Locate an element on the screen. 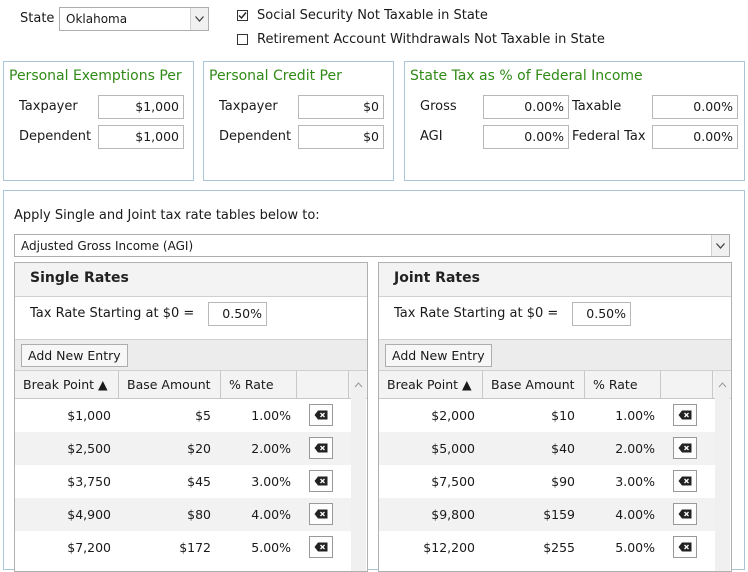 This screenshot has width=748, height=572. base-amount-cell: $90 is located at coordinates (563, 481).